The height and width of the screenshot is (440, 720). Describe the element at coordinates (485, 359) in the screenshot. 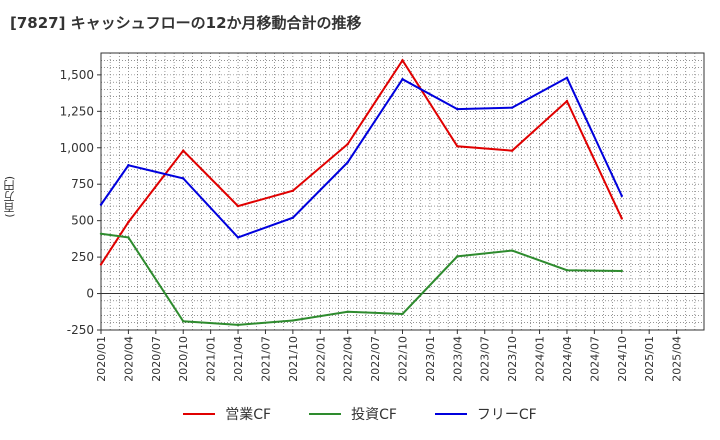

I see `x-tick-label: 2023/07` at that location.